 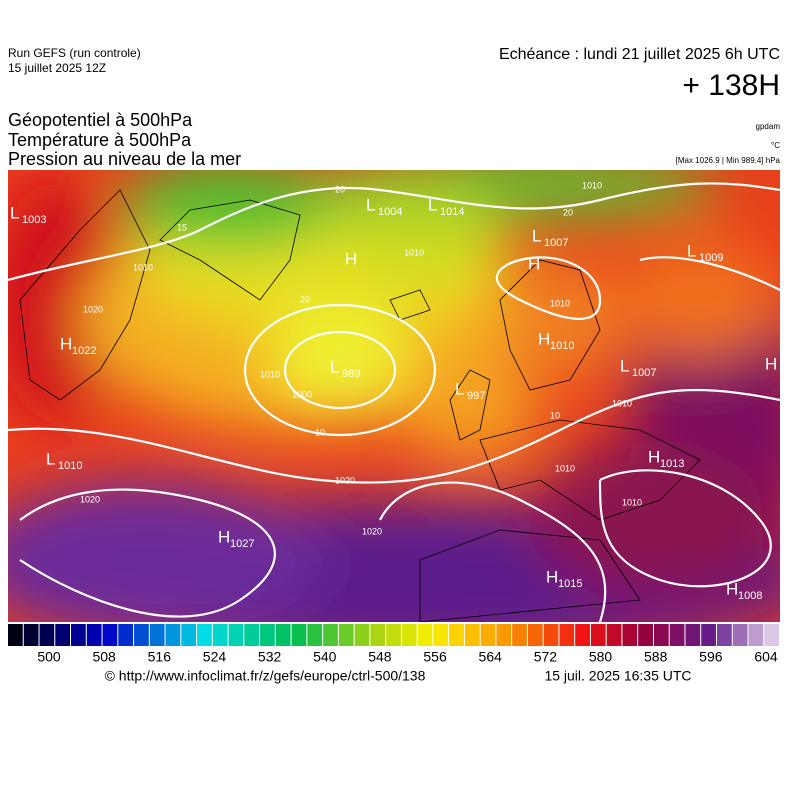 What do you see at coordinates (617, 676) in the screenshot?
I see `generated-time: 15 juil. 2025 16:35 UTC` at bounding box center [617, 676].